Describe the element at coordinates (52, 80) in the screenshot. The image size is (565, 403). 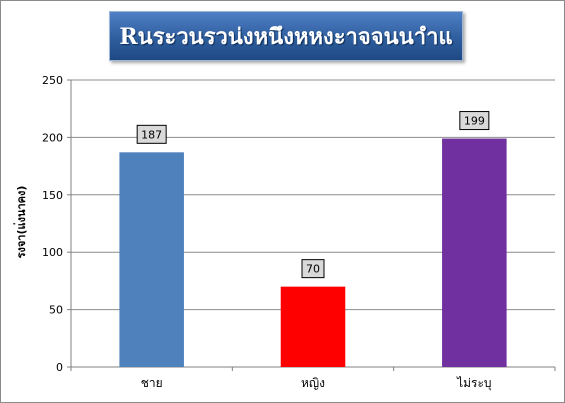
I see `y-tick-label: 250` at that location.